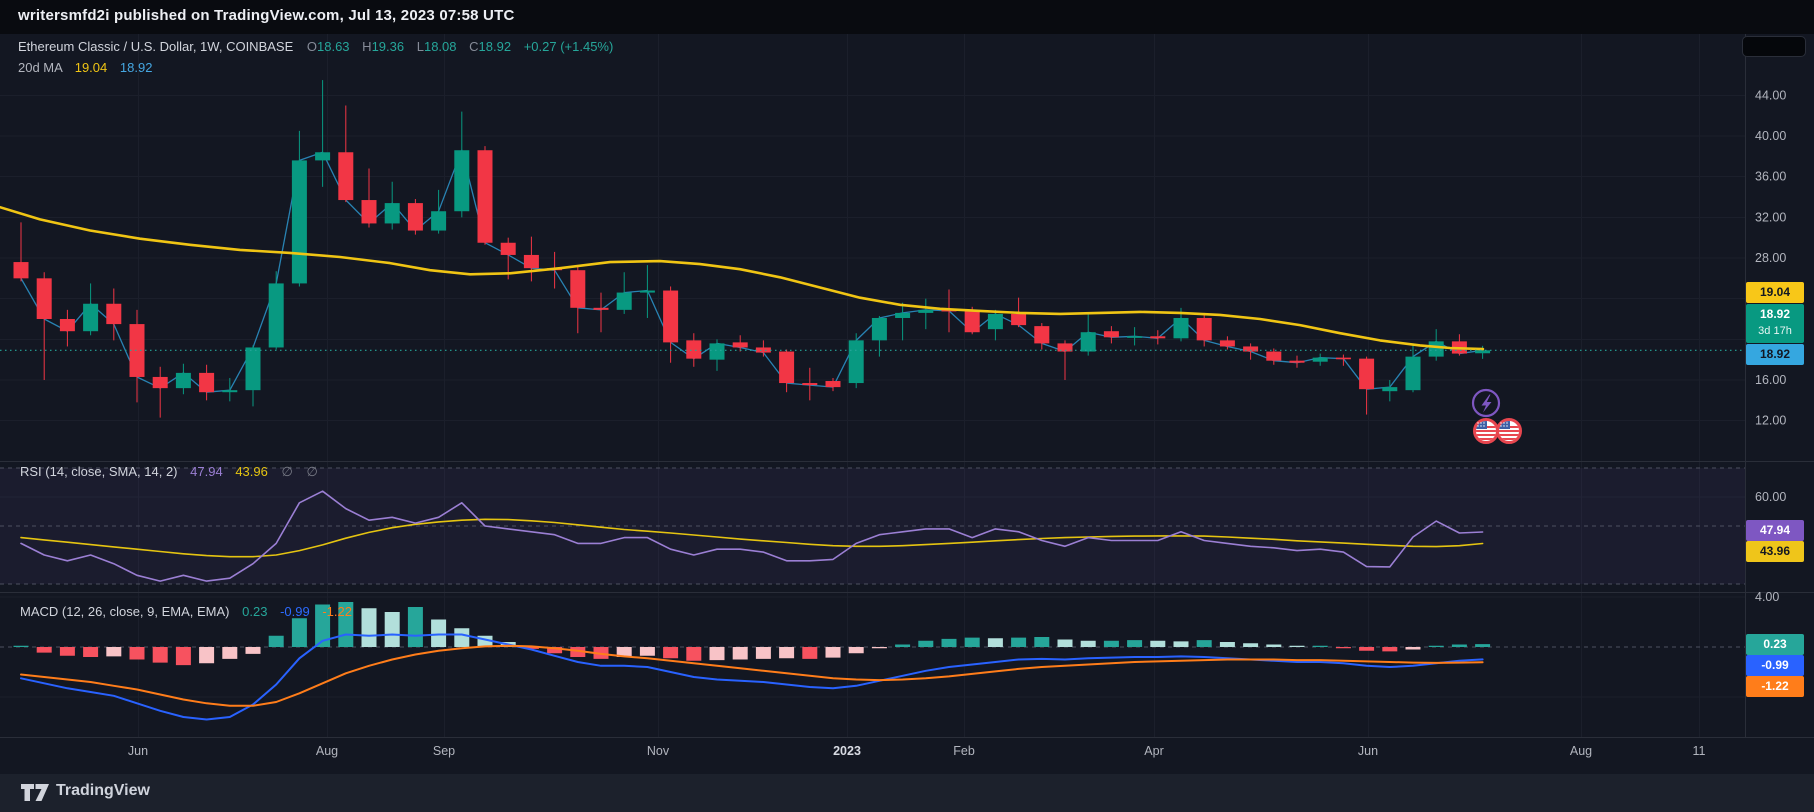  I want to click on macd-tick-label: 4.00, so click(1767, 597).